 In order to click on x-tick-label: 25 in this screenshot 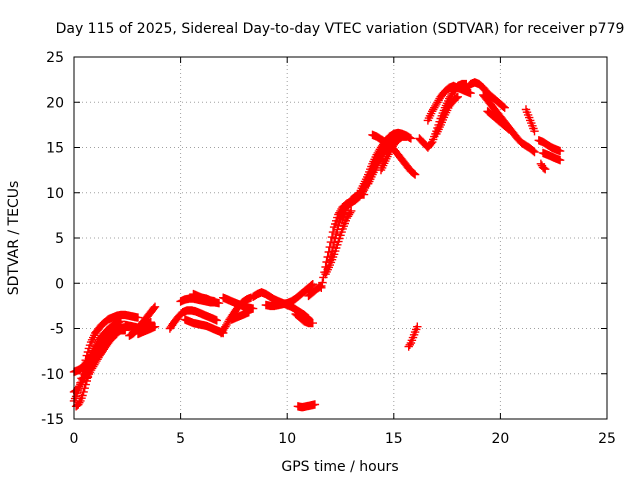, I will do `click(607, 439)`.